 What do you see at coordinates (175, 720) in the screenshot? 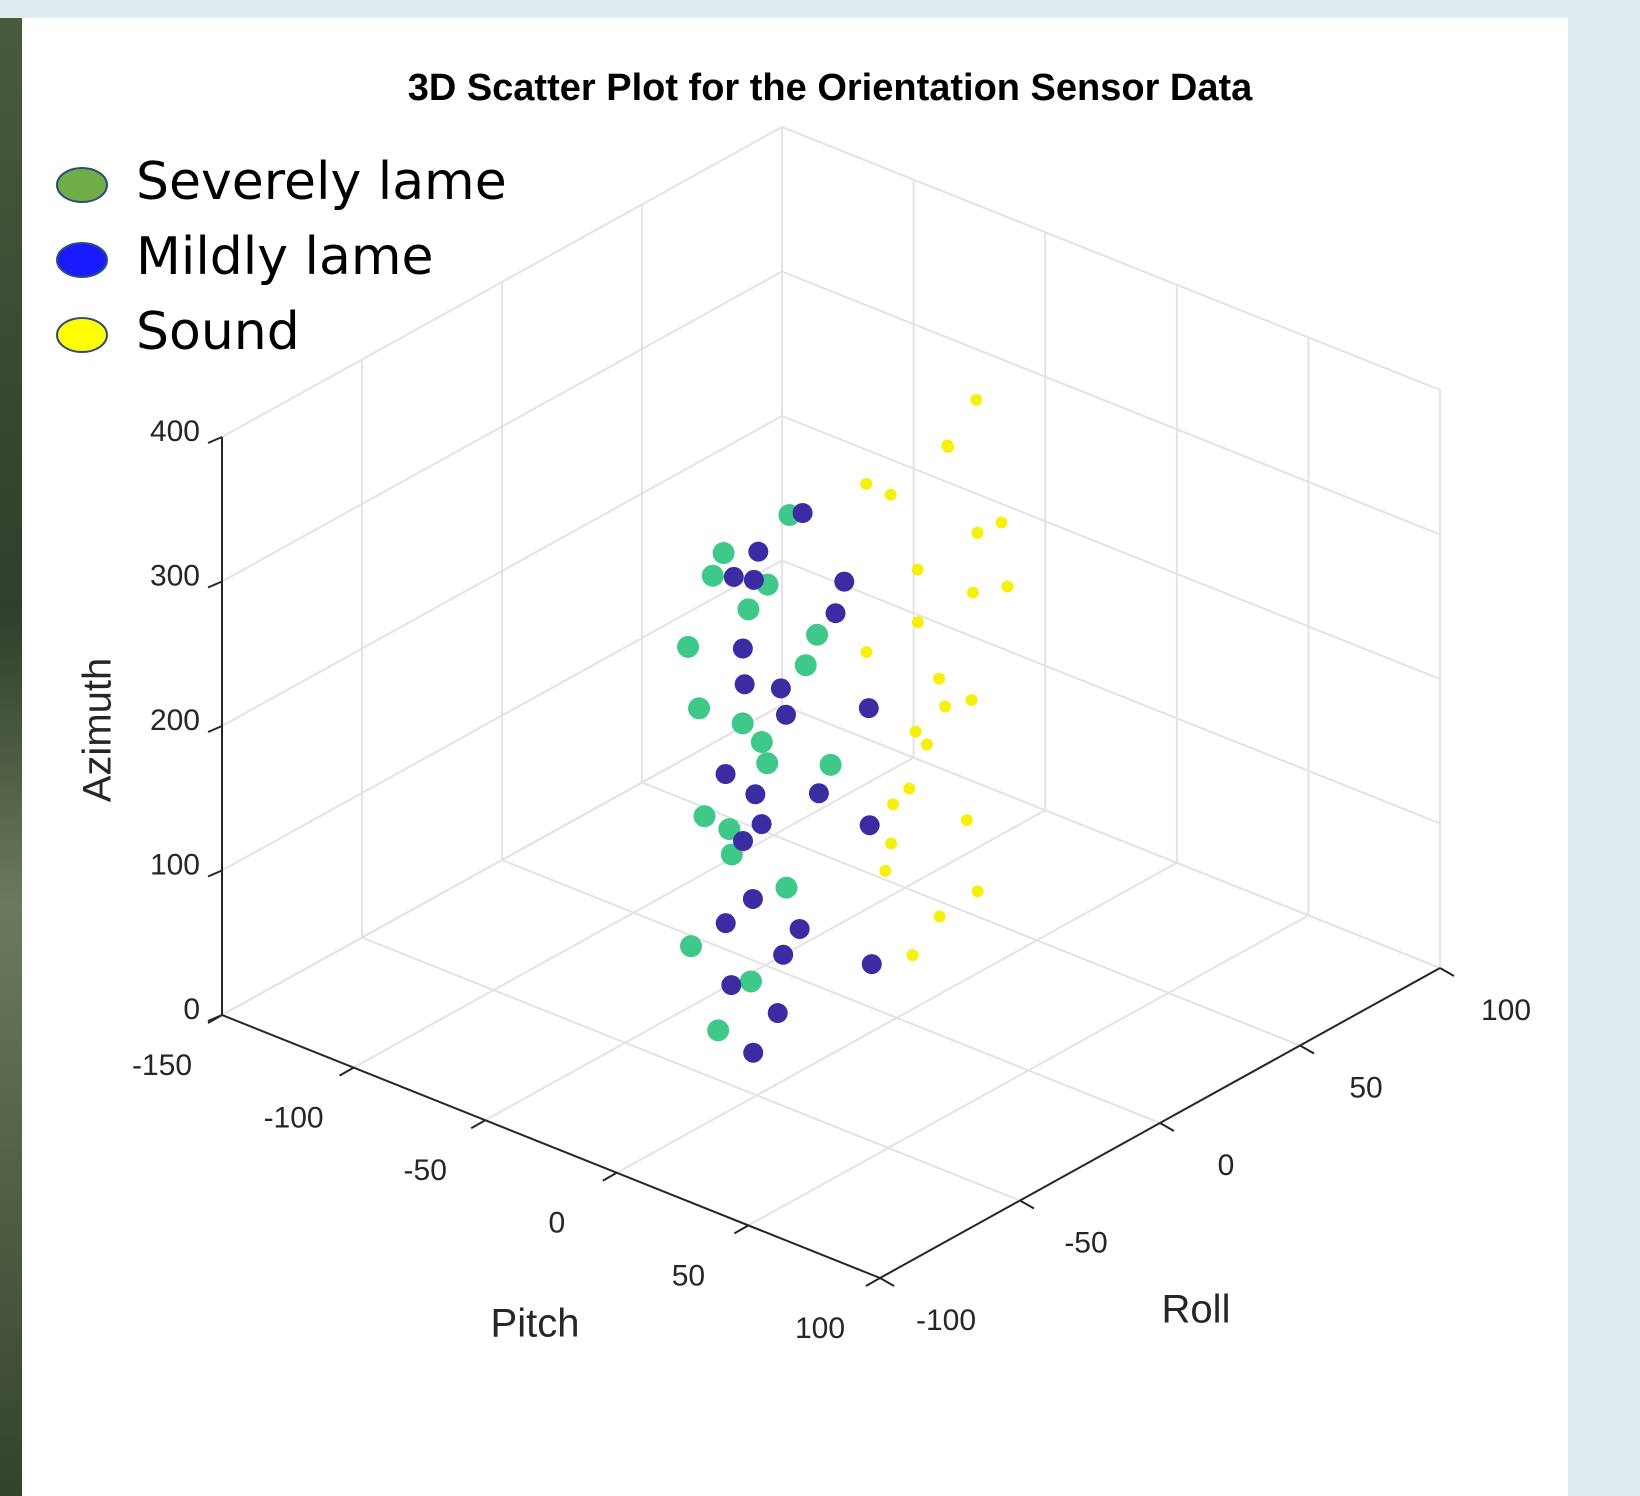
I see `z-tick-label: 200` at bounding box center [175, 720].